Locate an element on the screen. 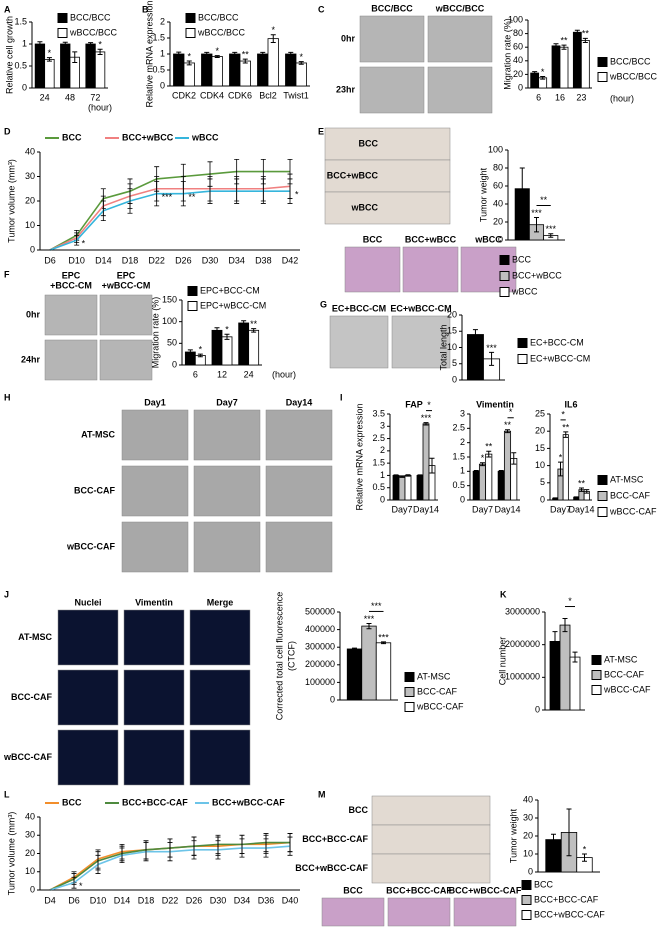 This screenshot has width=660, height=930. legend-label: wBCC/BCC is located at coordinates (633, 76).